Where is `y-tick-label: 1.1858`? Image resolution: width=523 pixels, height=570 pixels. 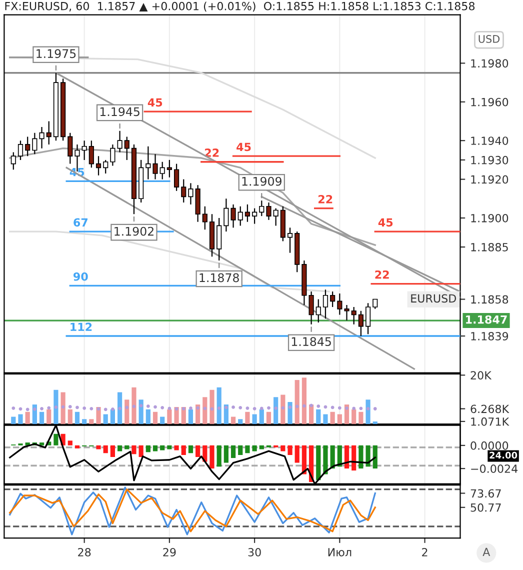
y-tick-label: 1.1858 is located at coordinates (489, 299).